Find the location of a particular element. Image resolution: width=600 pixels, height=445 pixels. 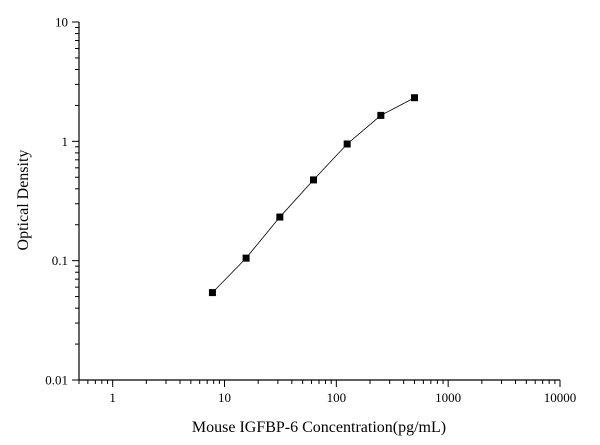

x-tick-label: 10 is located at coordinates (224, 397).